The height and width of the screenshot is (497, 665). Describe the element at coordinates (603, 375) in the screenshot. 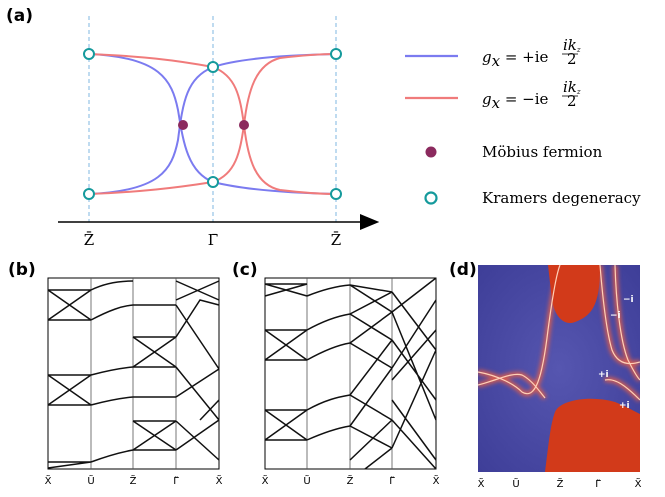

I see `d-label-plus-i-1: +i` at that location.